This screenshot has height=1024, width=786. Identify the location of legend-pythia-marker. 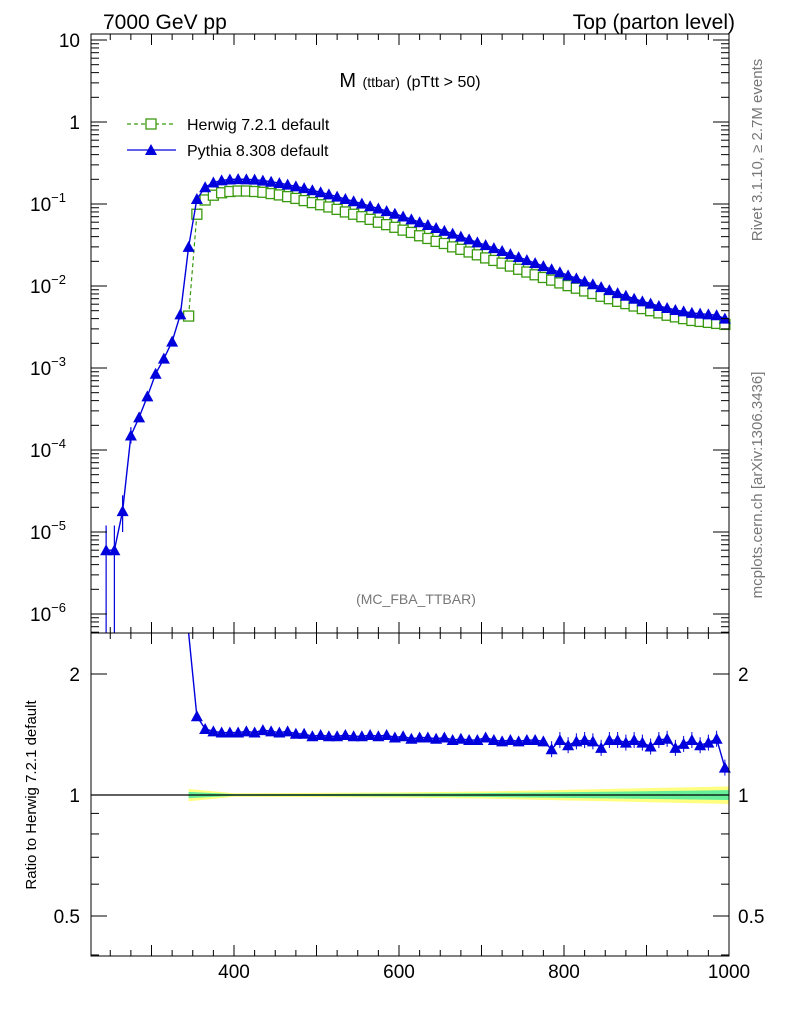
(151, 149).